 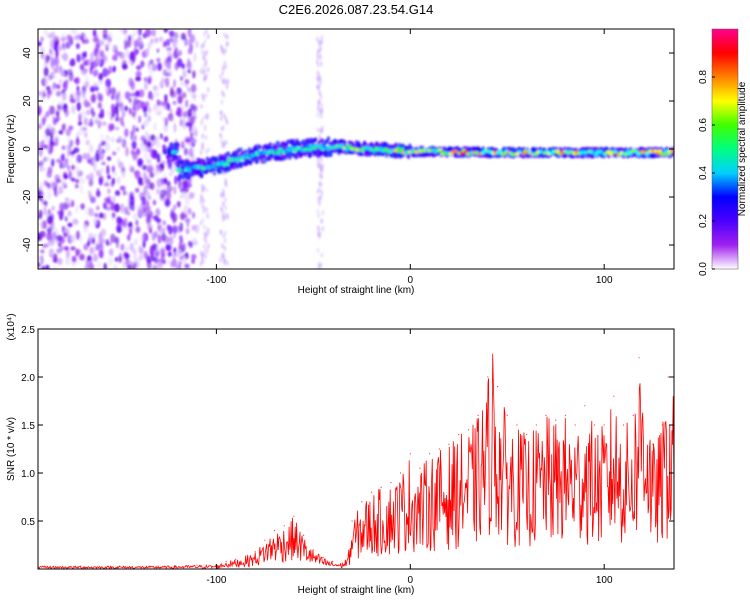 I want to click on colorbar-tick-label: 0.6, so click(x=703, y=125).